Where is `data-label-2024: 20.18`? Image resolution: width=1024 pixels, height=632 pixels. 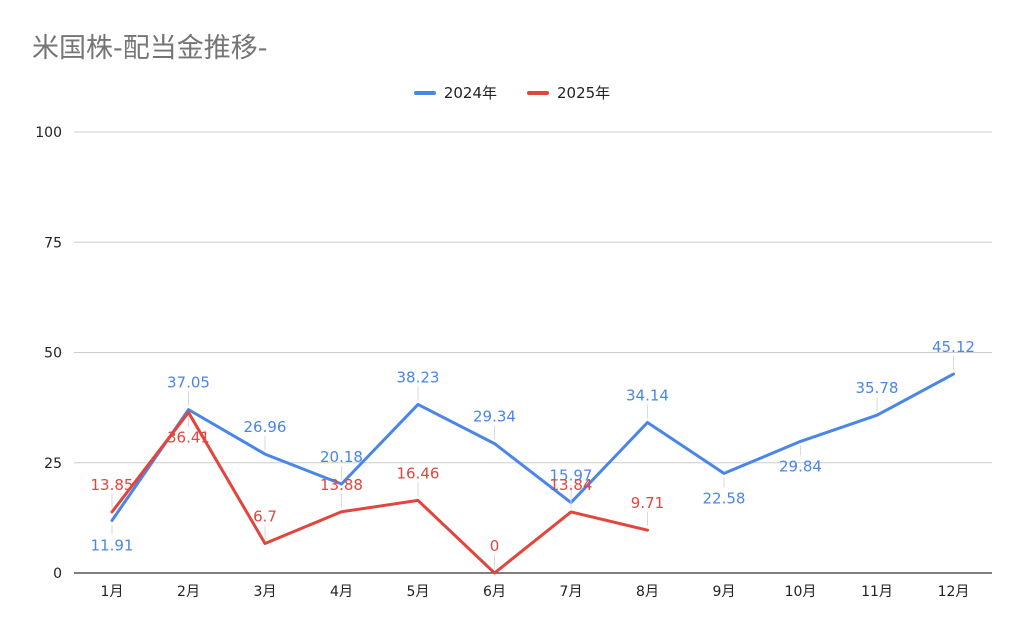
data-label-2024: 20.18 is located at coordinates (341, 457).